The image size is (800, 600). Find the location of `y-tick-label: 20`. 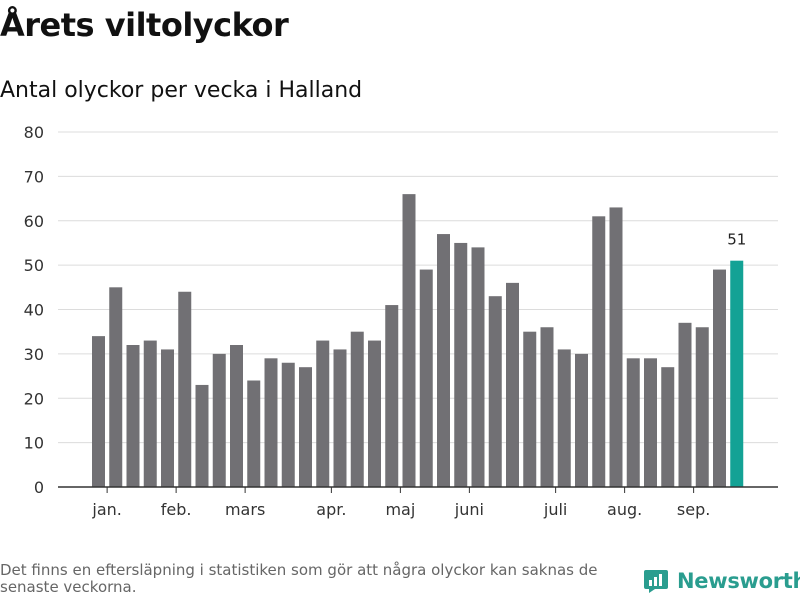

y-tick-label: 20 is located at coordinates (34, 398).